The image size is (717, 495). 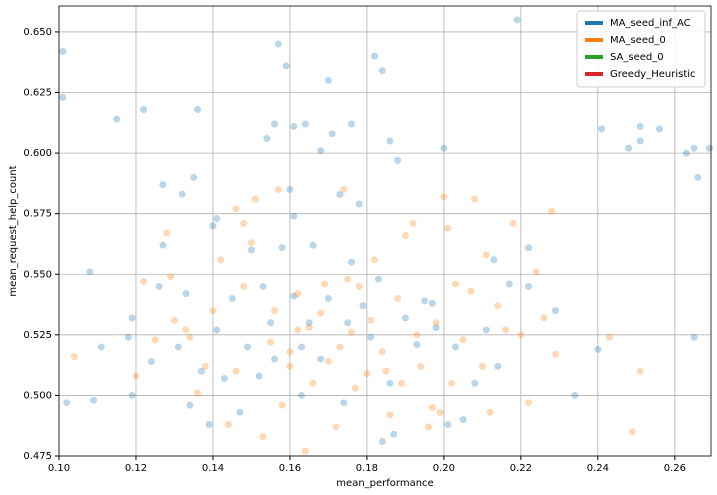 What do you see at coordinates (37, 214) in the screenshot?
I see `y-tick-label: 0.575` at bounding box center [37, 214].